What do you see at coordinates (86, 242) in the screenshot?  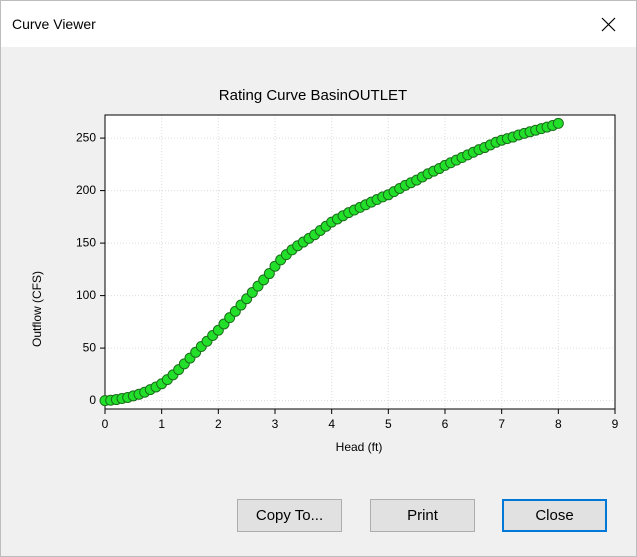 I see `y-tick-label: 150` at bounding box center [86, 242].